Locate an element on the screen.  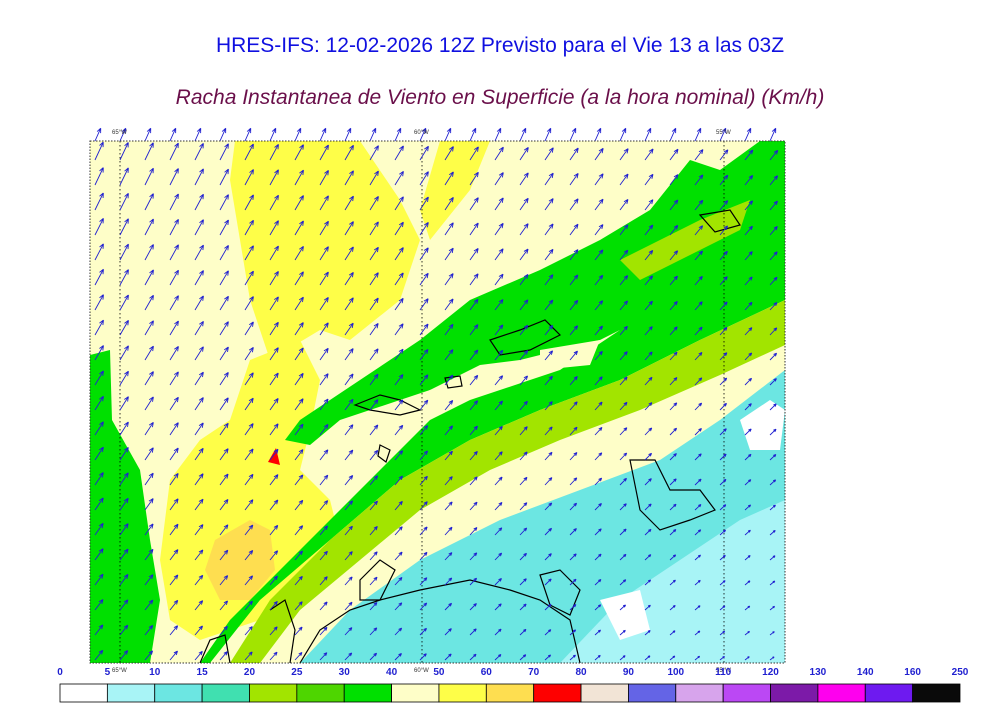
colorbar-label: 120 is located at coordinates (770, 672).